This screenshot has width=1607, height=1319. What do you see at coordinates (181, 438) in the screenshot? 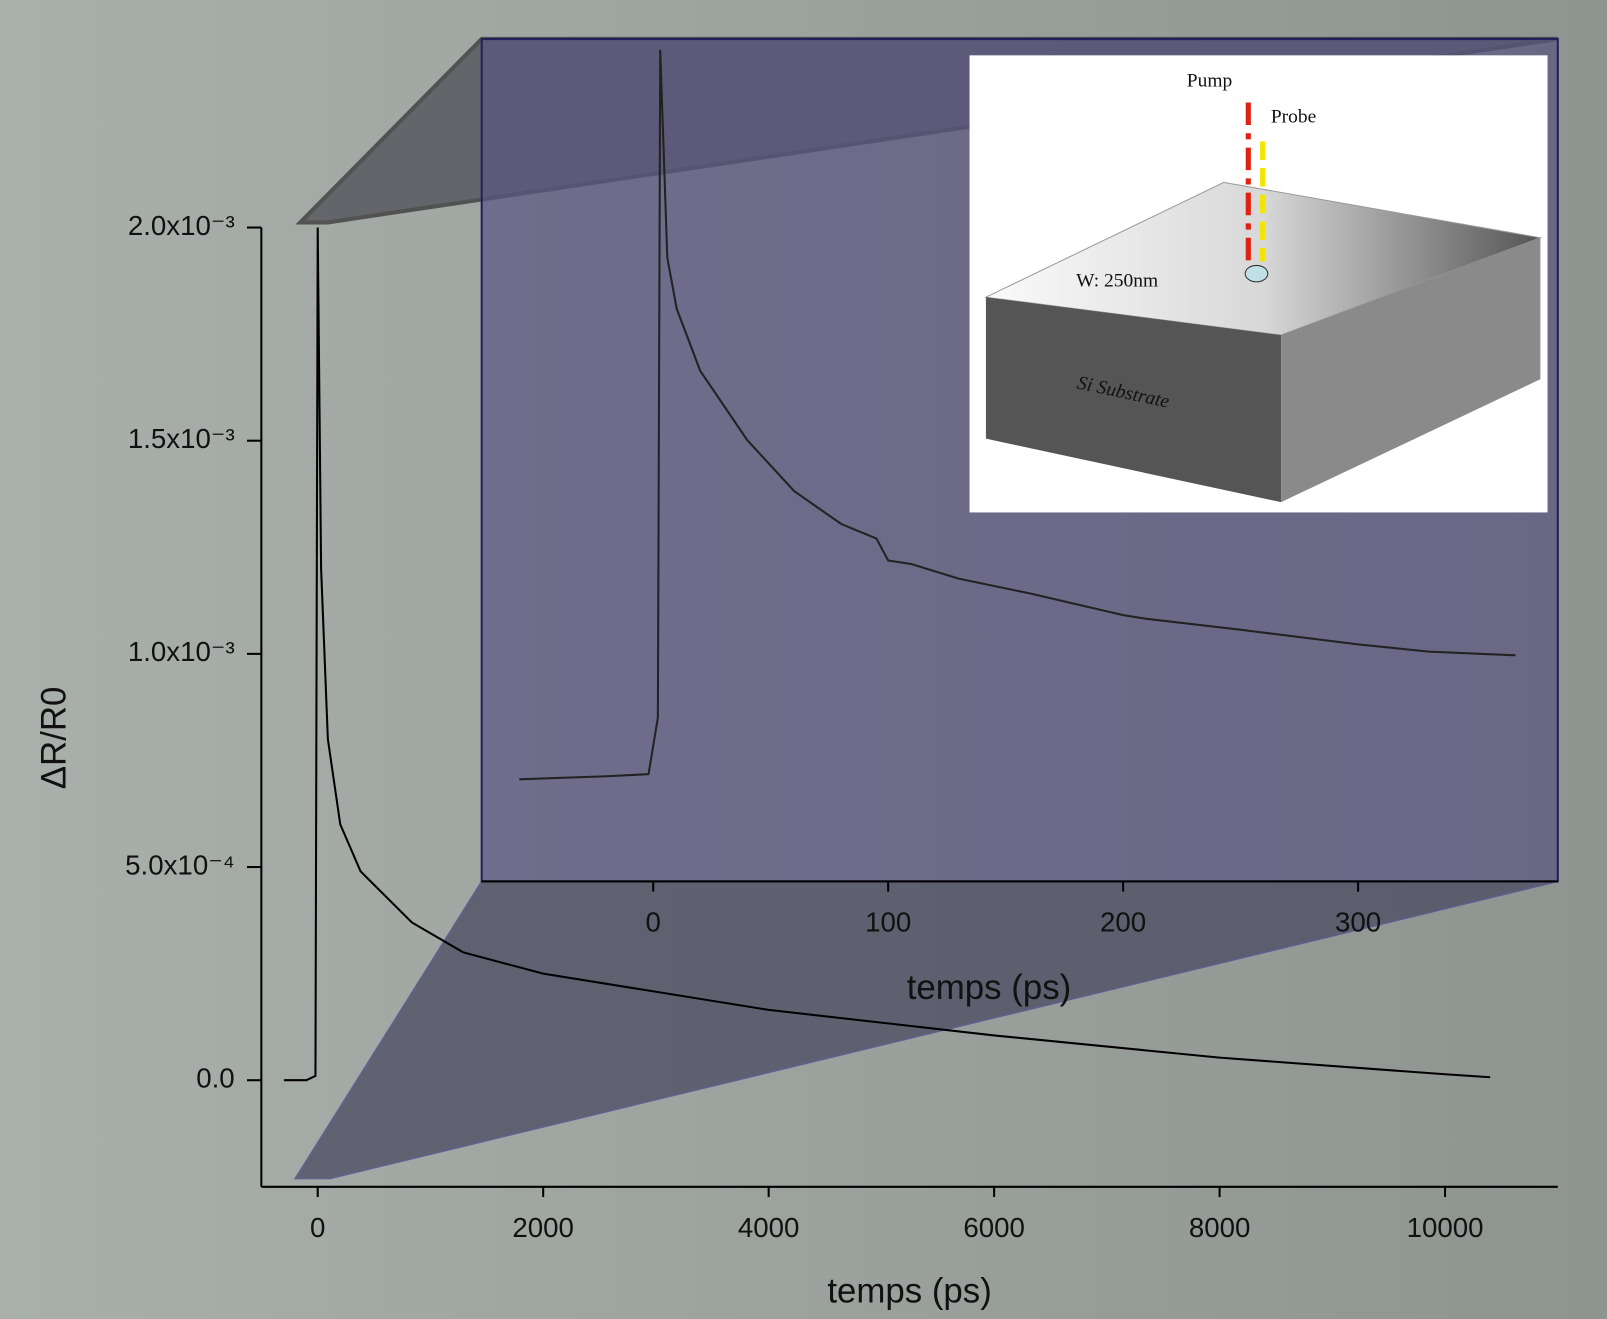
I see `y-tick-label: 1.5x10⁻³` at bounding box center [181, 438].